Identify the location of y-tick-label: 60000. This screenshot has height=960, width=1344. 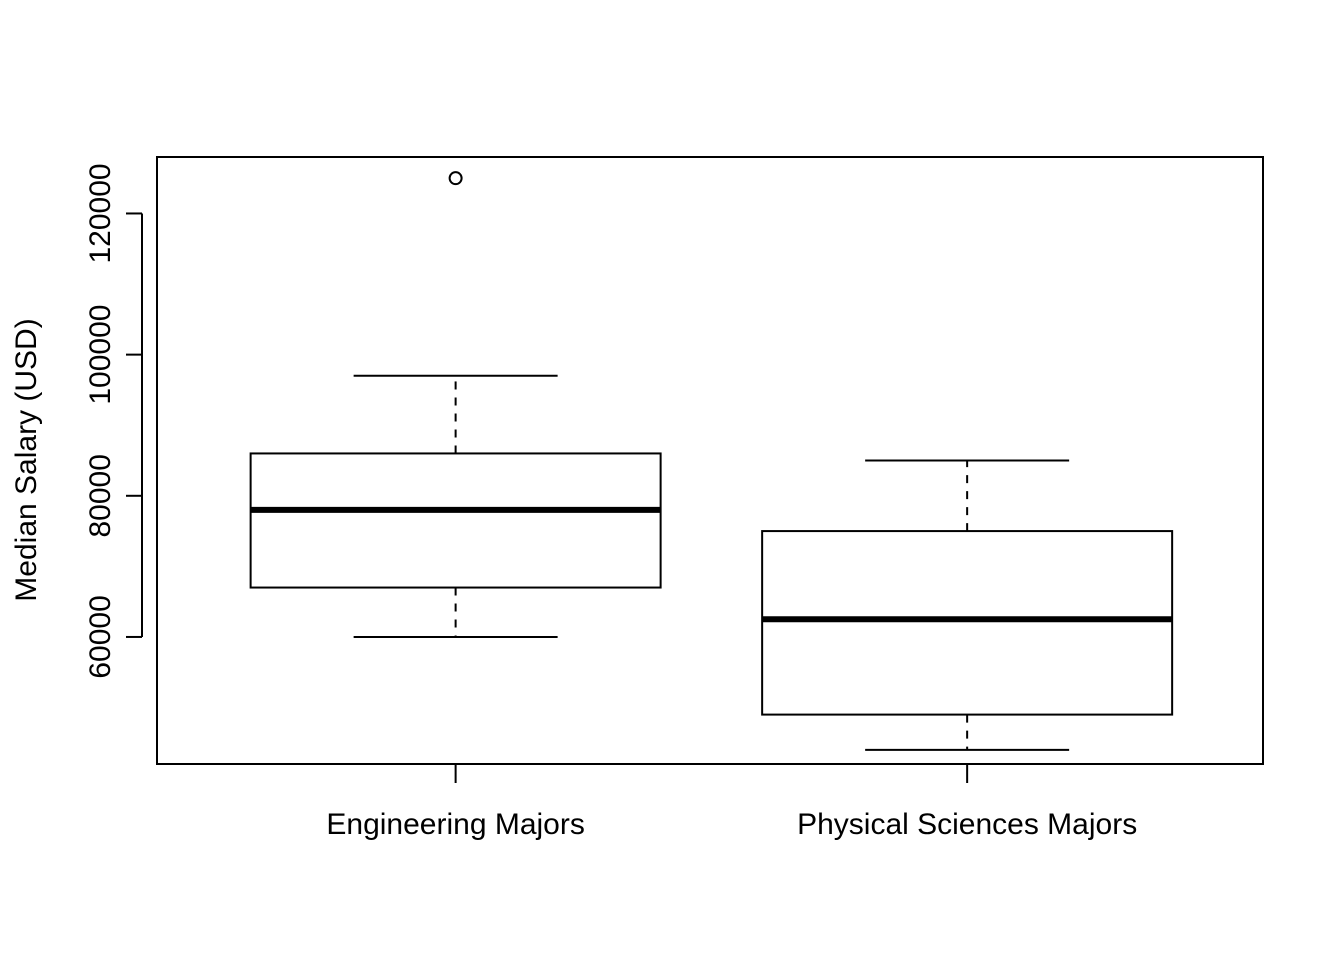
(100, 636).